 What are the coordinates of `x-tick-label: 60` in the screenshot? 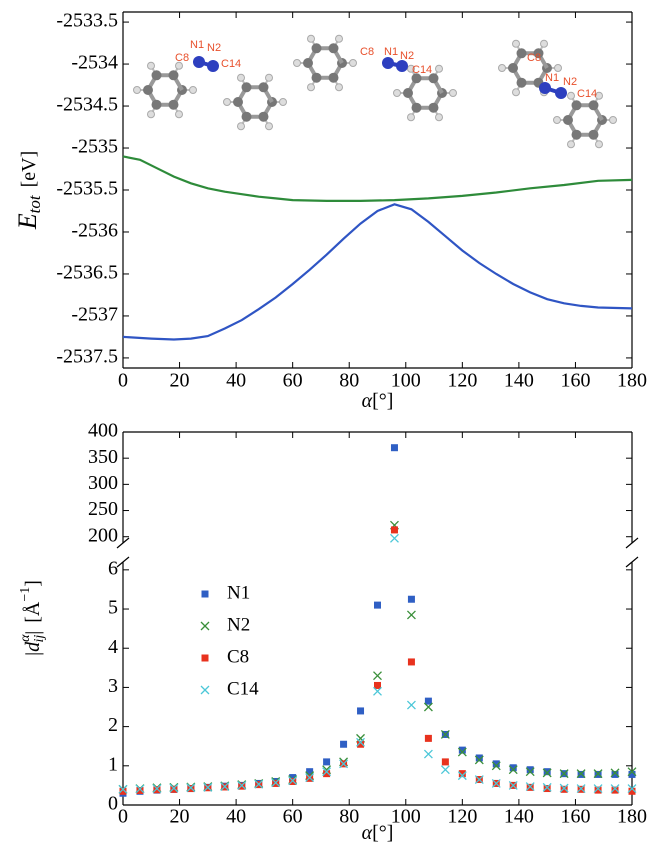 It's located at (293, 817).